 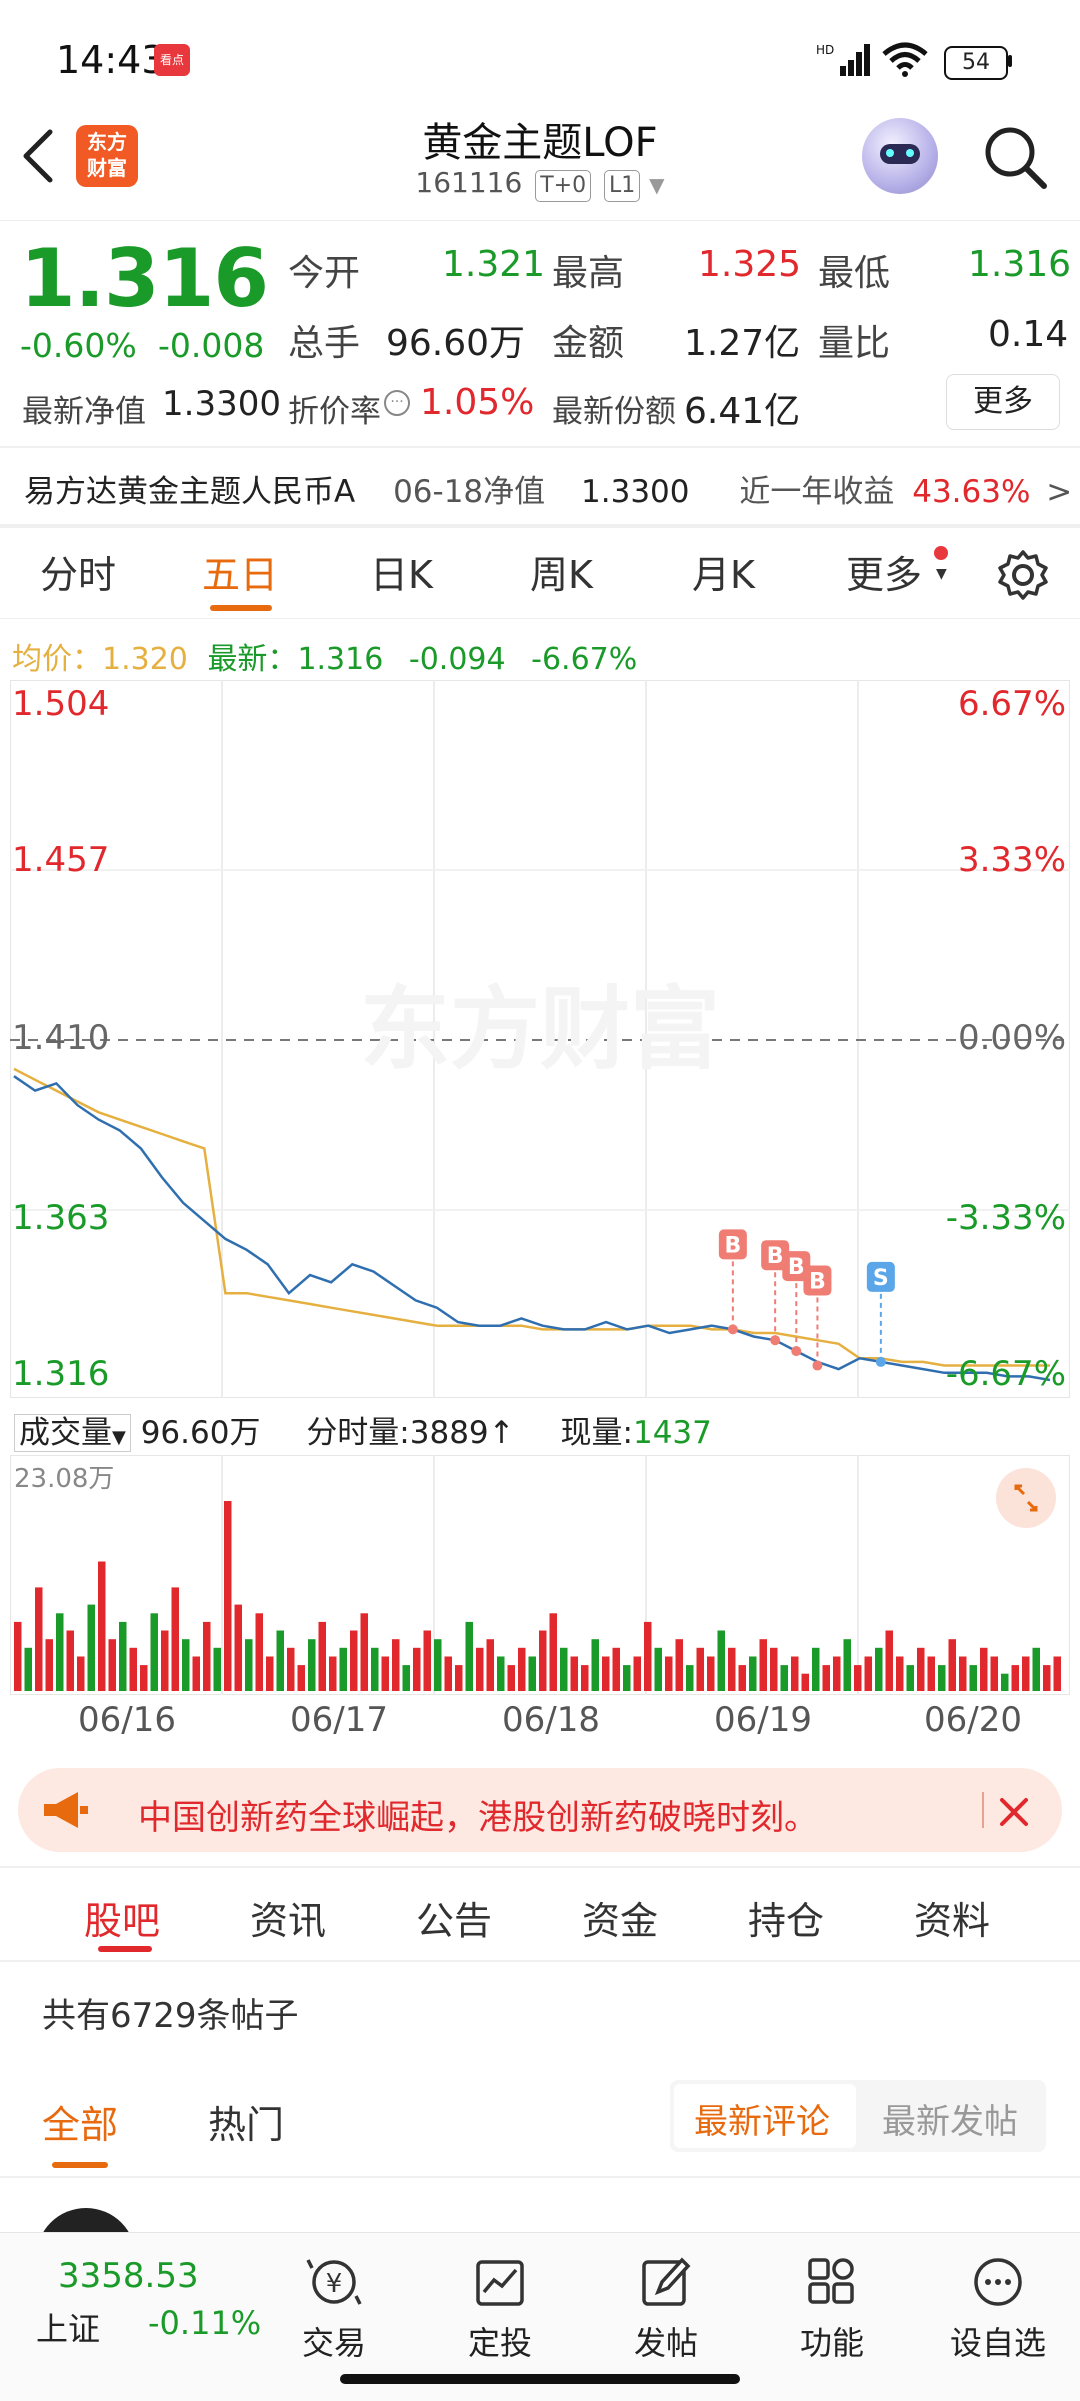 I want to click on fund-yr: 43.63%, so click(x=971, y=492).